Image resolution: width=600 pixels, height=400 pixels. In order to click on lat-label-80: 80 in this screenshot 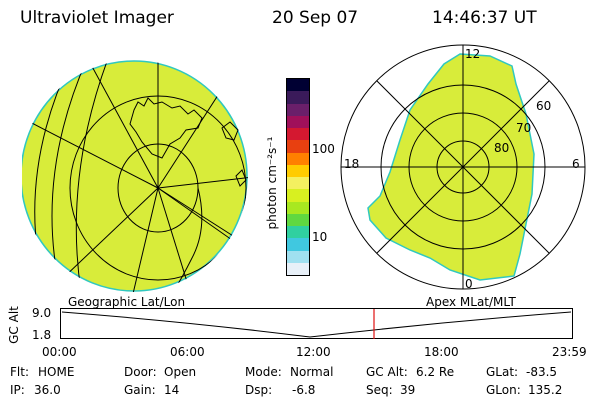, I will do `click(501, 148)`.